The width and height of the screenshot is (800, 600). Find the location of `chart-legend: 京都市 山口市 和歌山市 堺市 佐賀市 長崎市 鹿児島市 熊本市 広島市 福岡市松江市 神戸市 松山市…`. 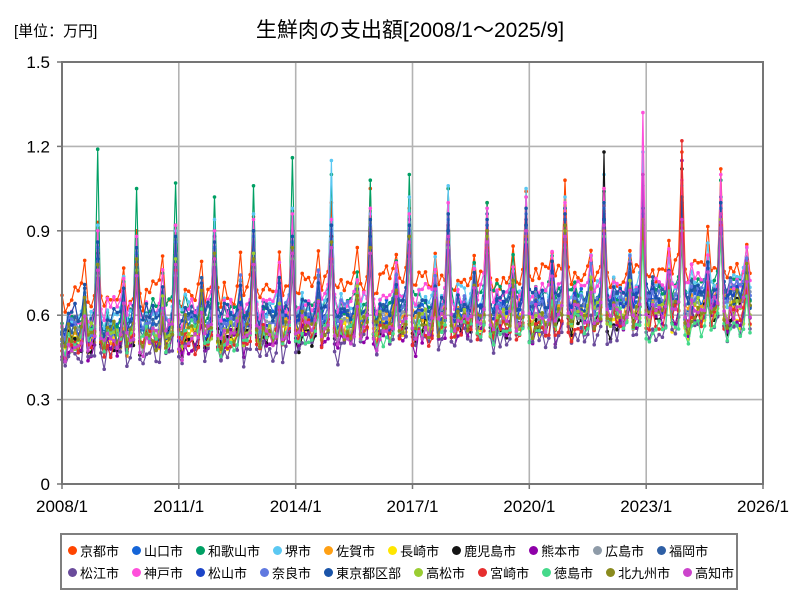

chart-legend: 京都市 山口市 和歌山市 堺市 佐賀市 長崎市 鹿児島市 熊本市 広島市 福岡市松江市 神戸市 松山市… is located at coordinates (399, 561).